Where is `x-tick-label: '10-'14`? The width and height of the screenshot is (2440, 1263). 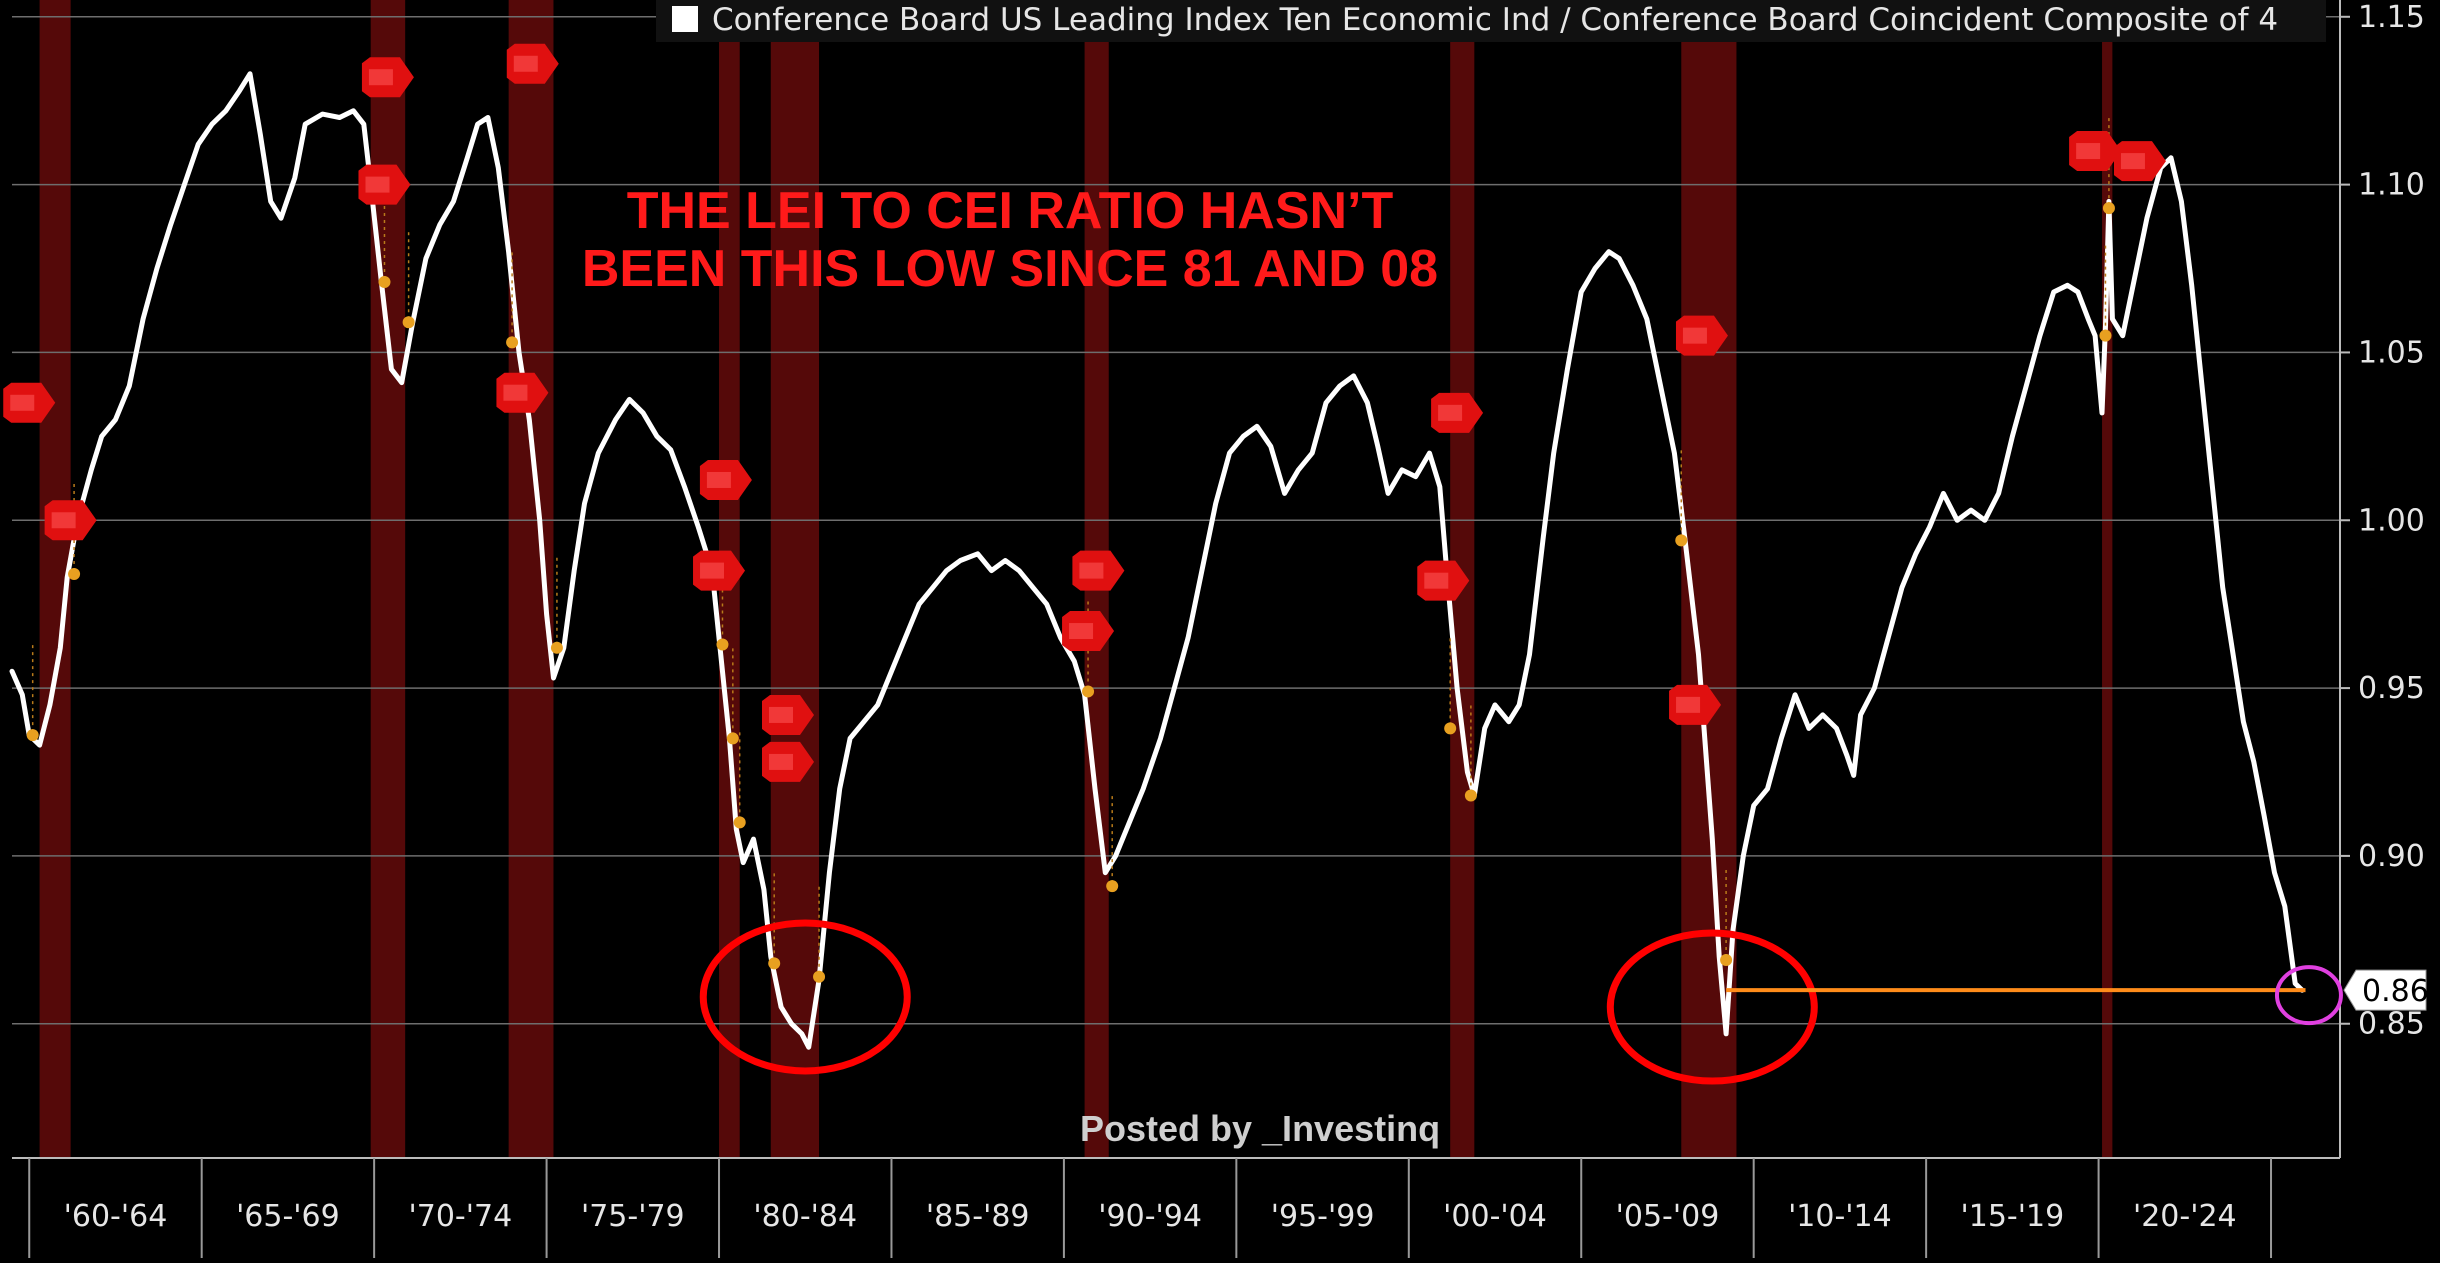
x-tick-label: '10-'14 is located at coordinates (1840, 1216).